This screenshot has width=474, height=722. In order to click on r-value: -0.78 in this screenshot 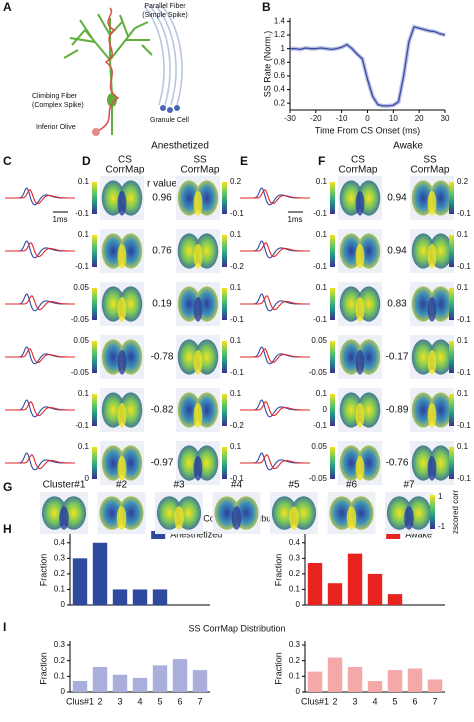, I will do `click(162, 357)`.